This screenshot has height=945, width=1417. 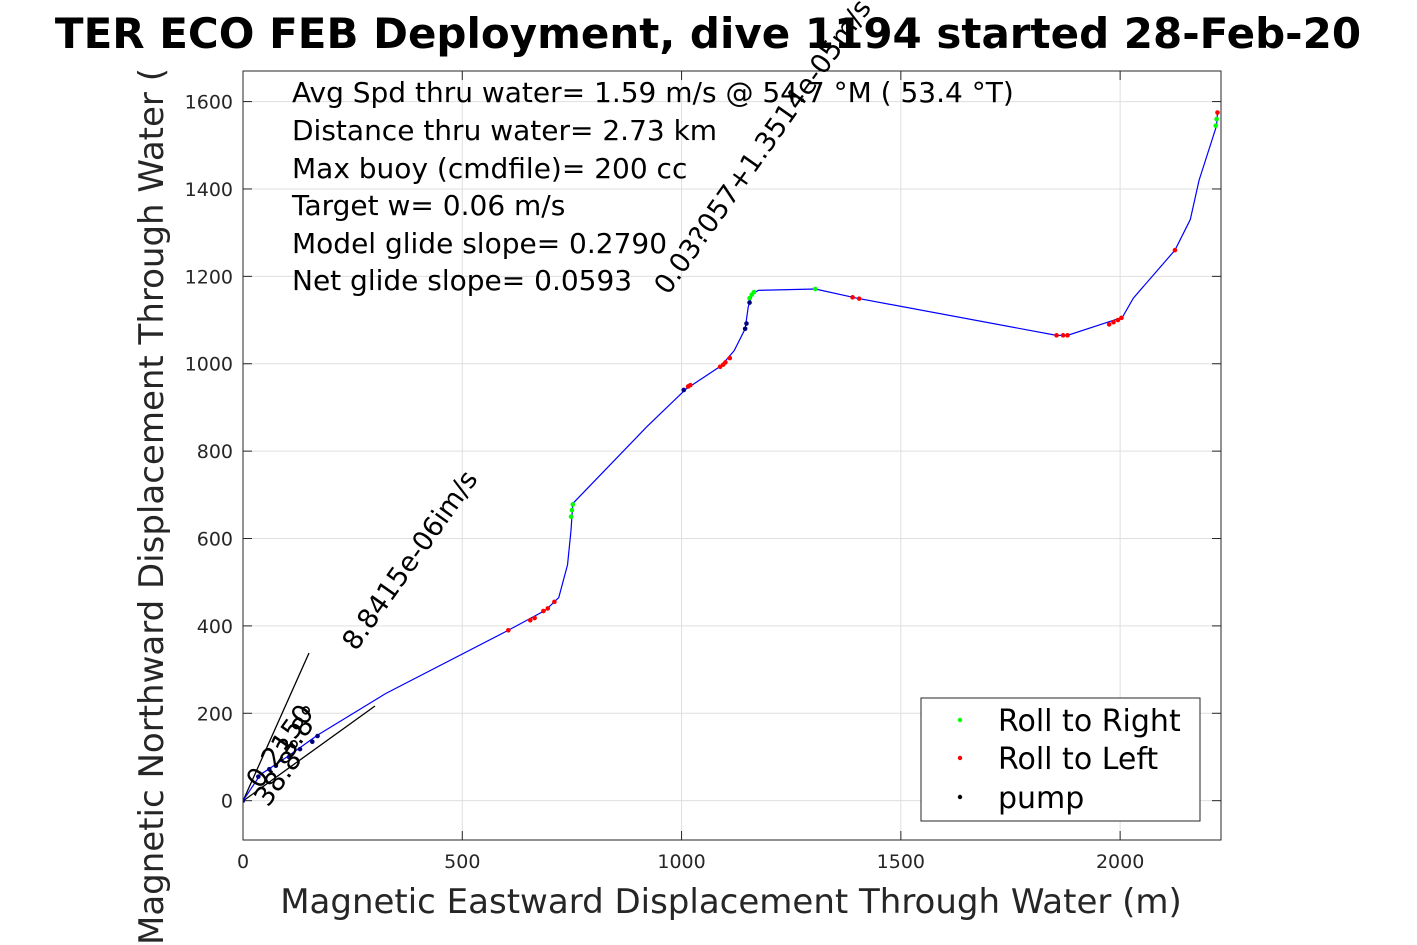 I want to click on y-tick-label: 1200, so click(x=209, y=277).